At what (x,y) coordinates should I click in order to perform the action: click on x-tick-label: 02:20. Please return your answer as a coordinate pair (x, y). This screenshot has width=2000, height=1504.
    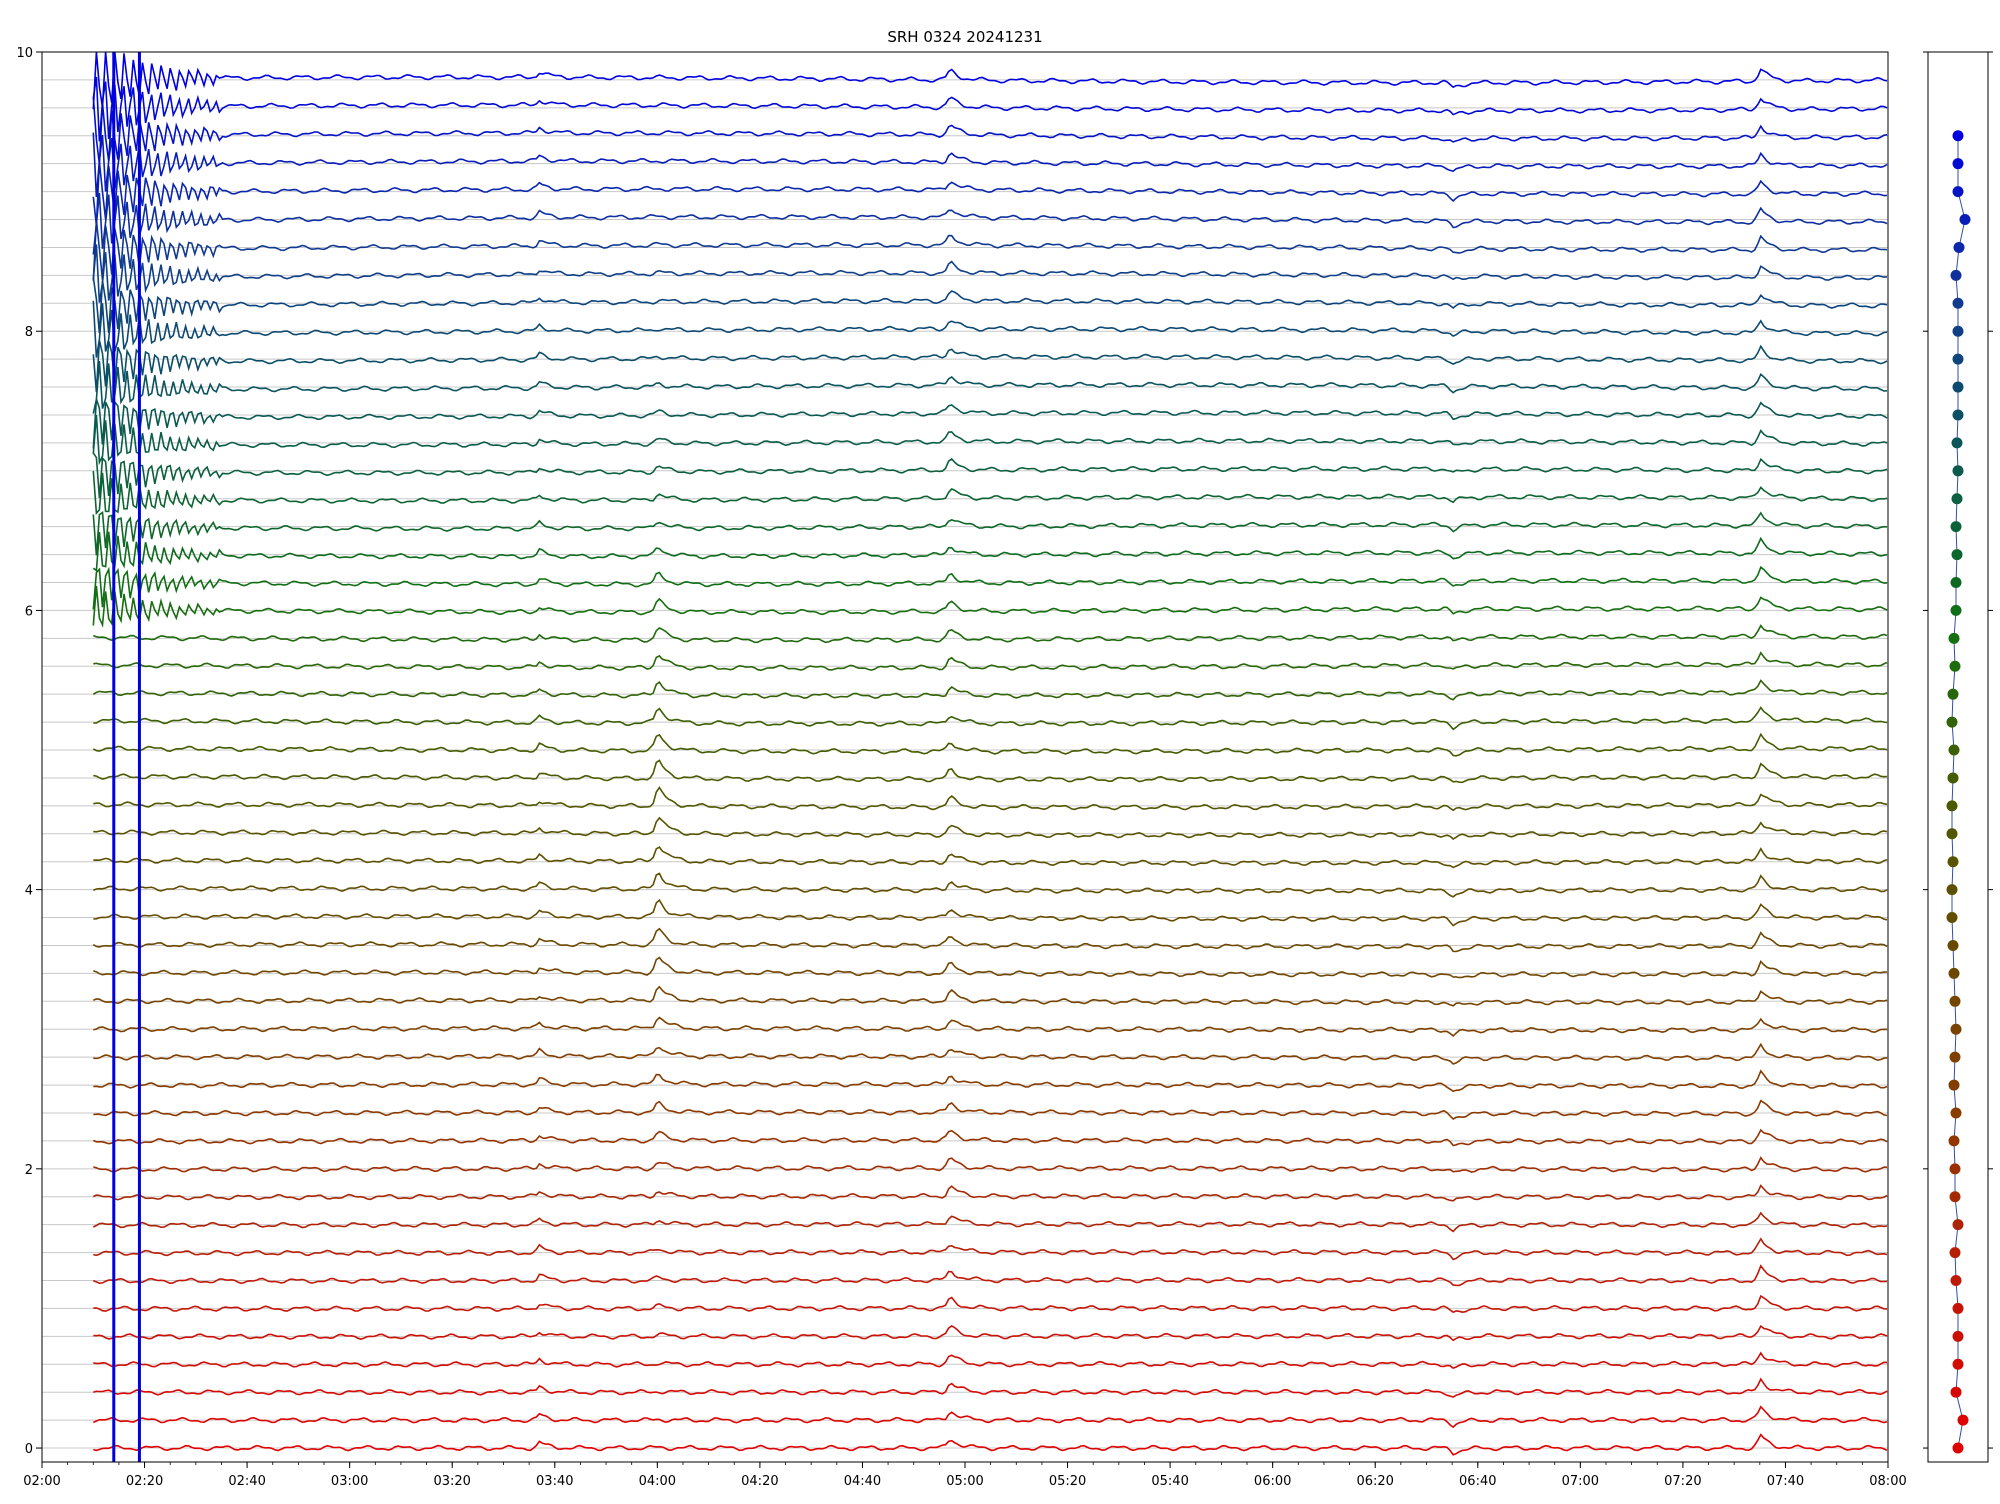
    Looking at the image, I should click on (144, 1481).